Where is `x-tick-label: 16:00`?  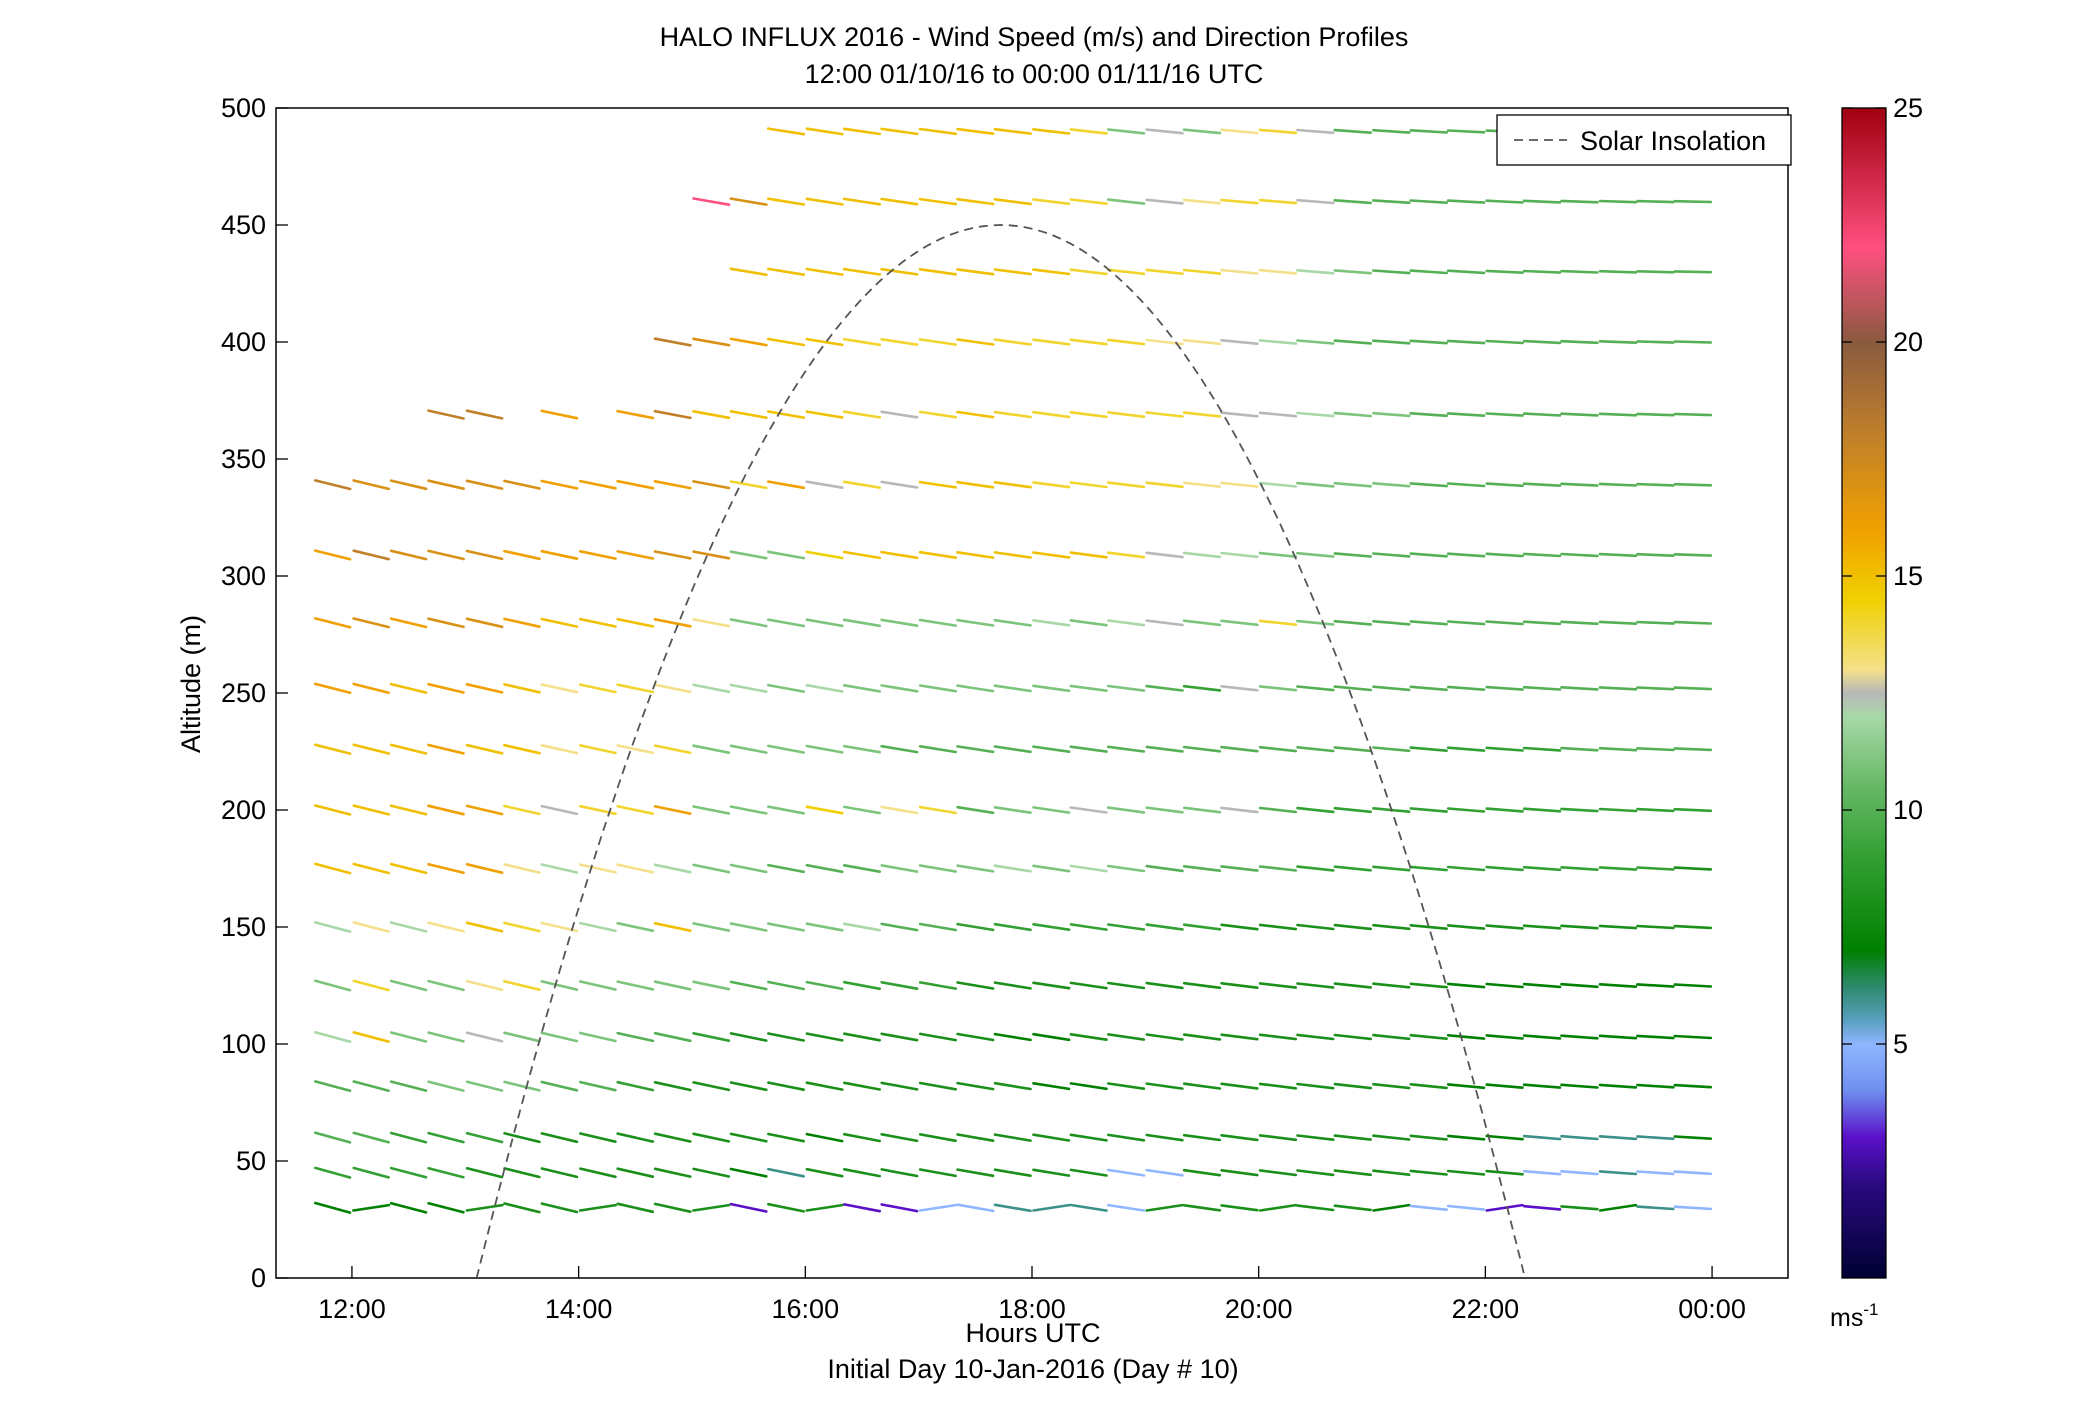 x-tick-label: 16:00 is located at coordinates (806, 1309).